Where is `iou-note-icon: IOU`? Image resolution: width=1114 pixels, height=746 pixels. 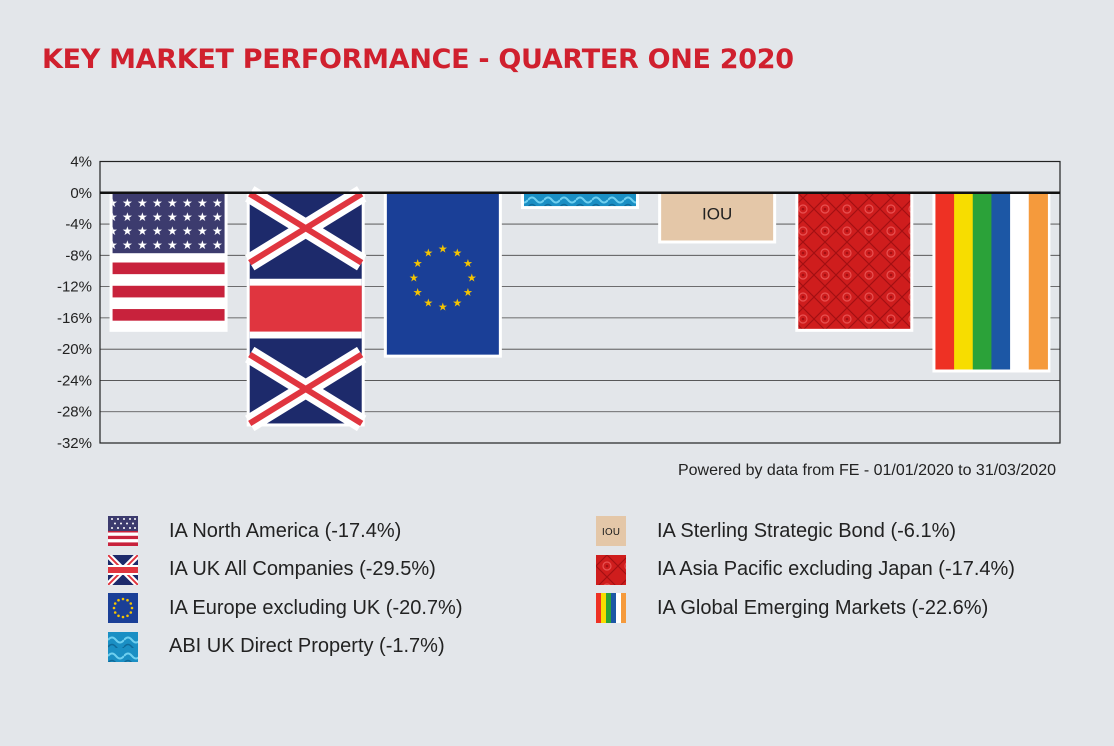
iou-note-icon: IOU is located at coordinates (611, 531).